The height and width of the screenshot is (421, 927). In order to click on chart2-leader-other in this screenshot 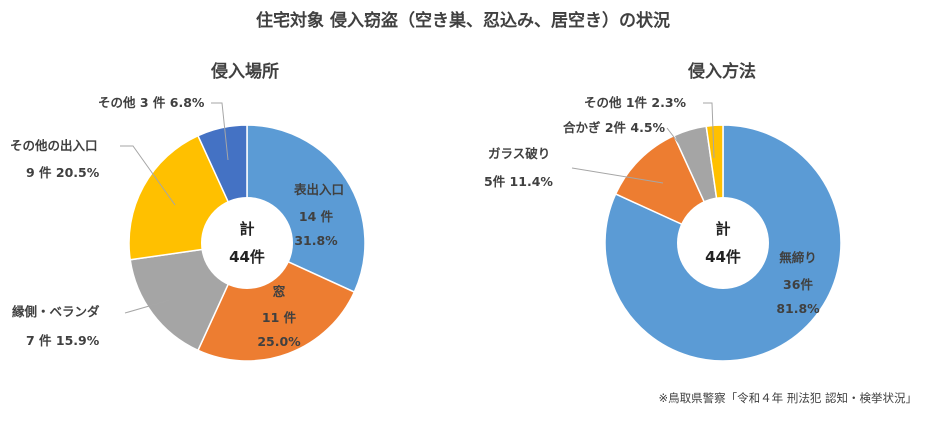, I will do `click(709, 130)`.